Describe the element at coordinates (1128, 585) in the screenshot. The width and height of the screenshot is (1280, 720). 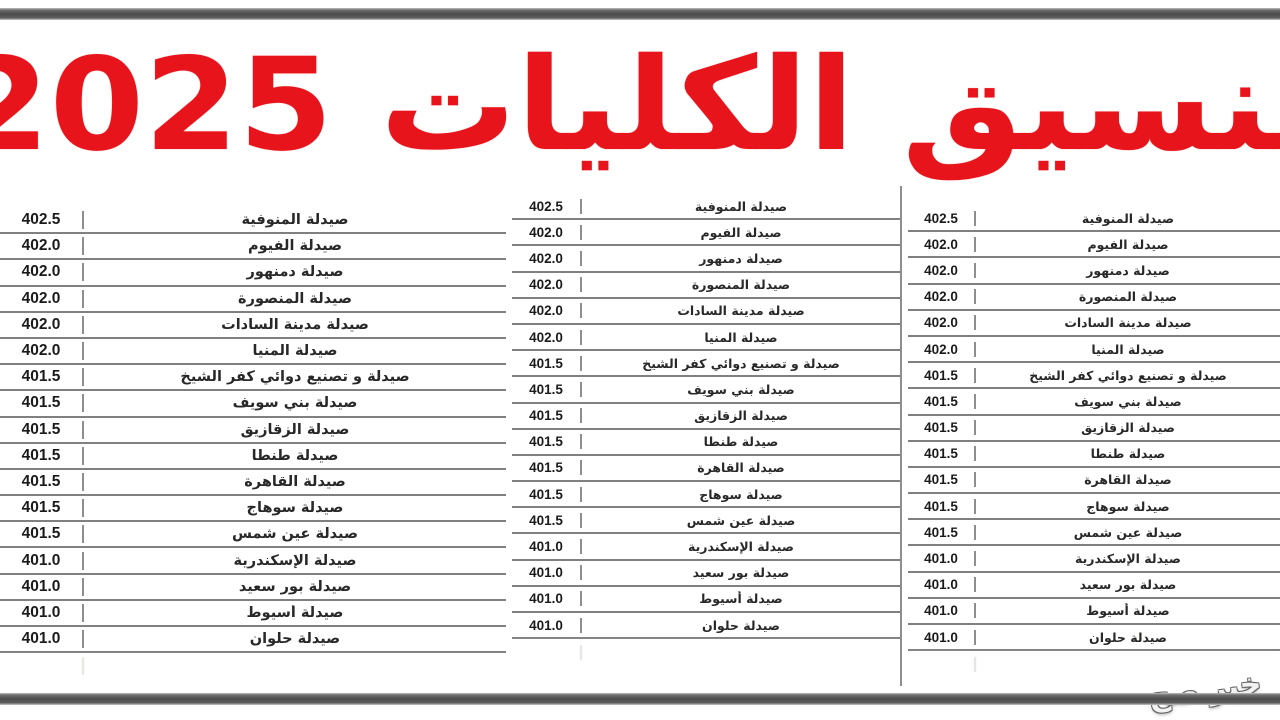
I see `cell-college-name: صيدلة بور سعيد` at that location.